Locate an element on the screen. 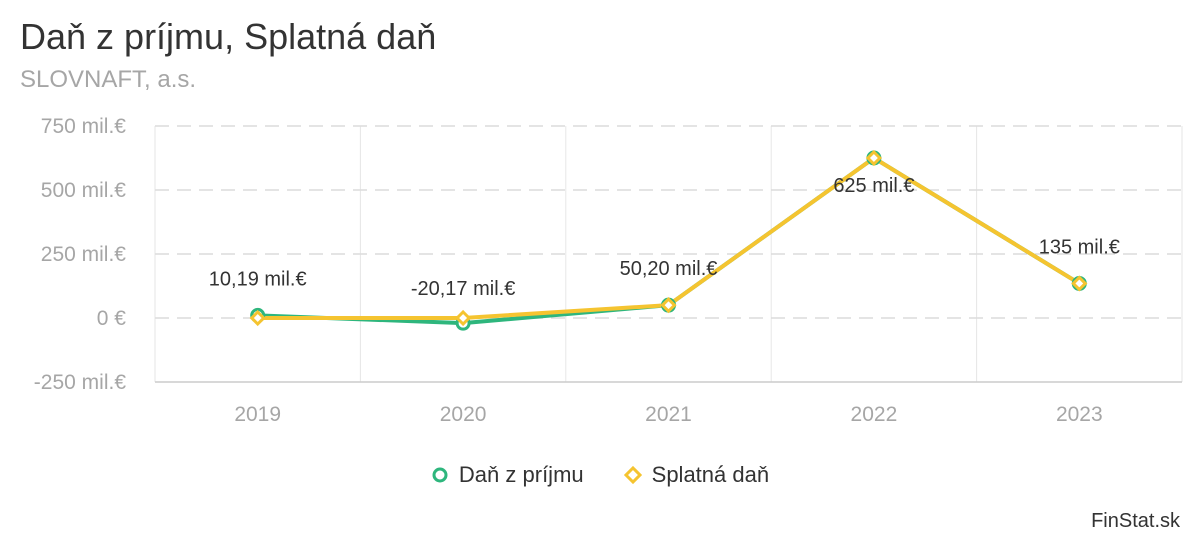 This screenshot has height=540, width=1200. y-tick-label: 500 mil.€ is located at coordinates (84, 190).